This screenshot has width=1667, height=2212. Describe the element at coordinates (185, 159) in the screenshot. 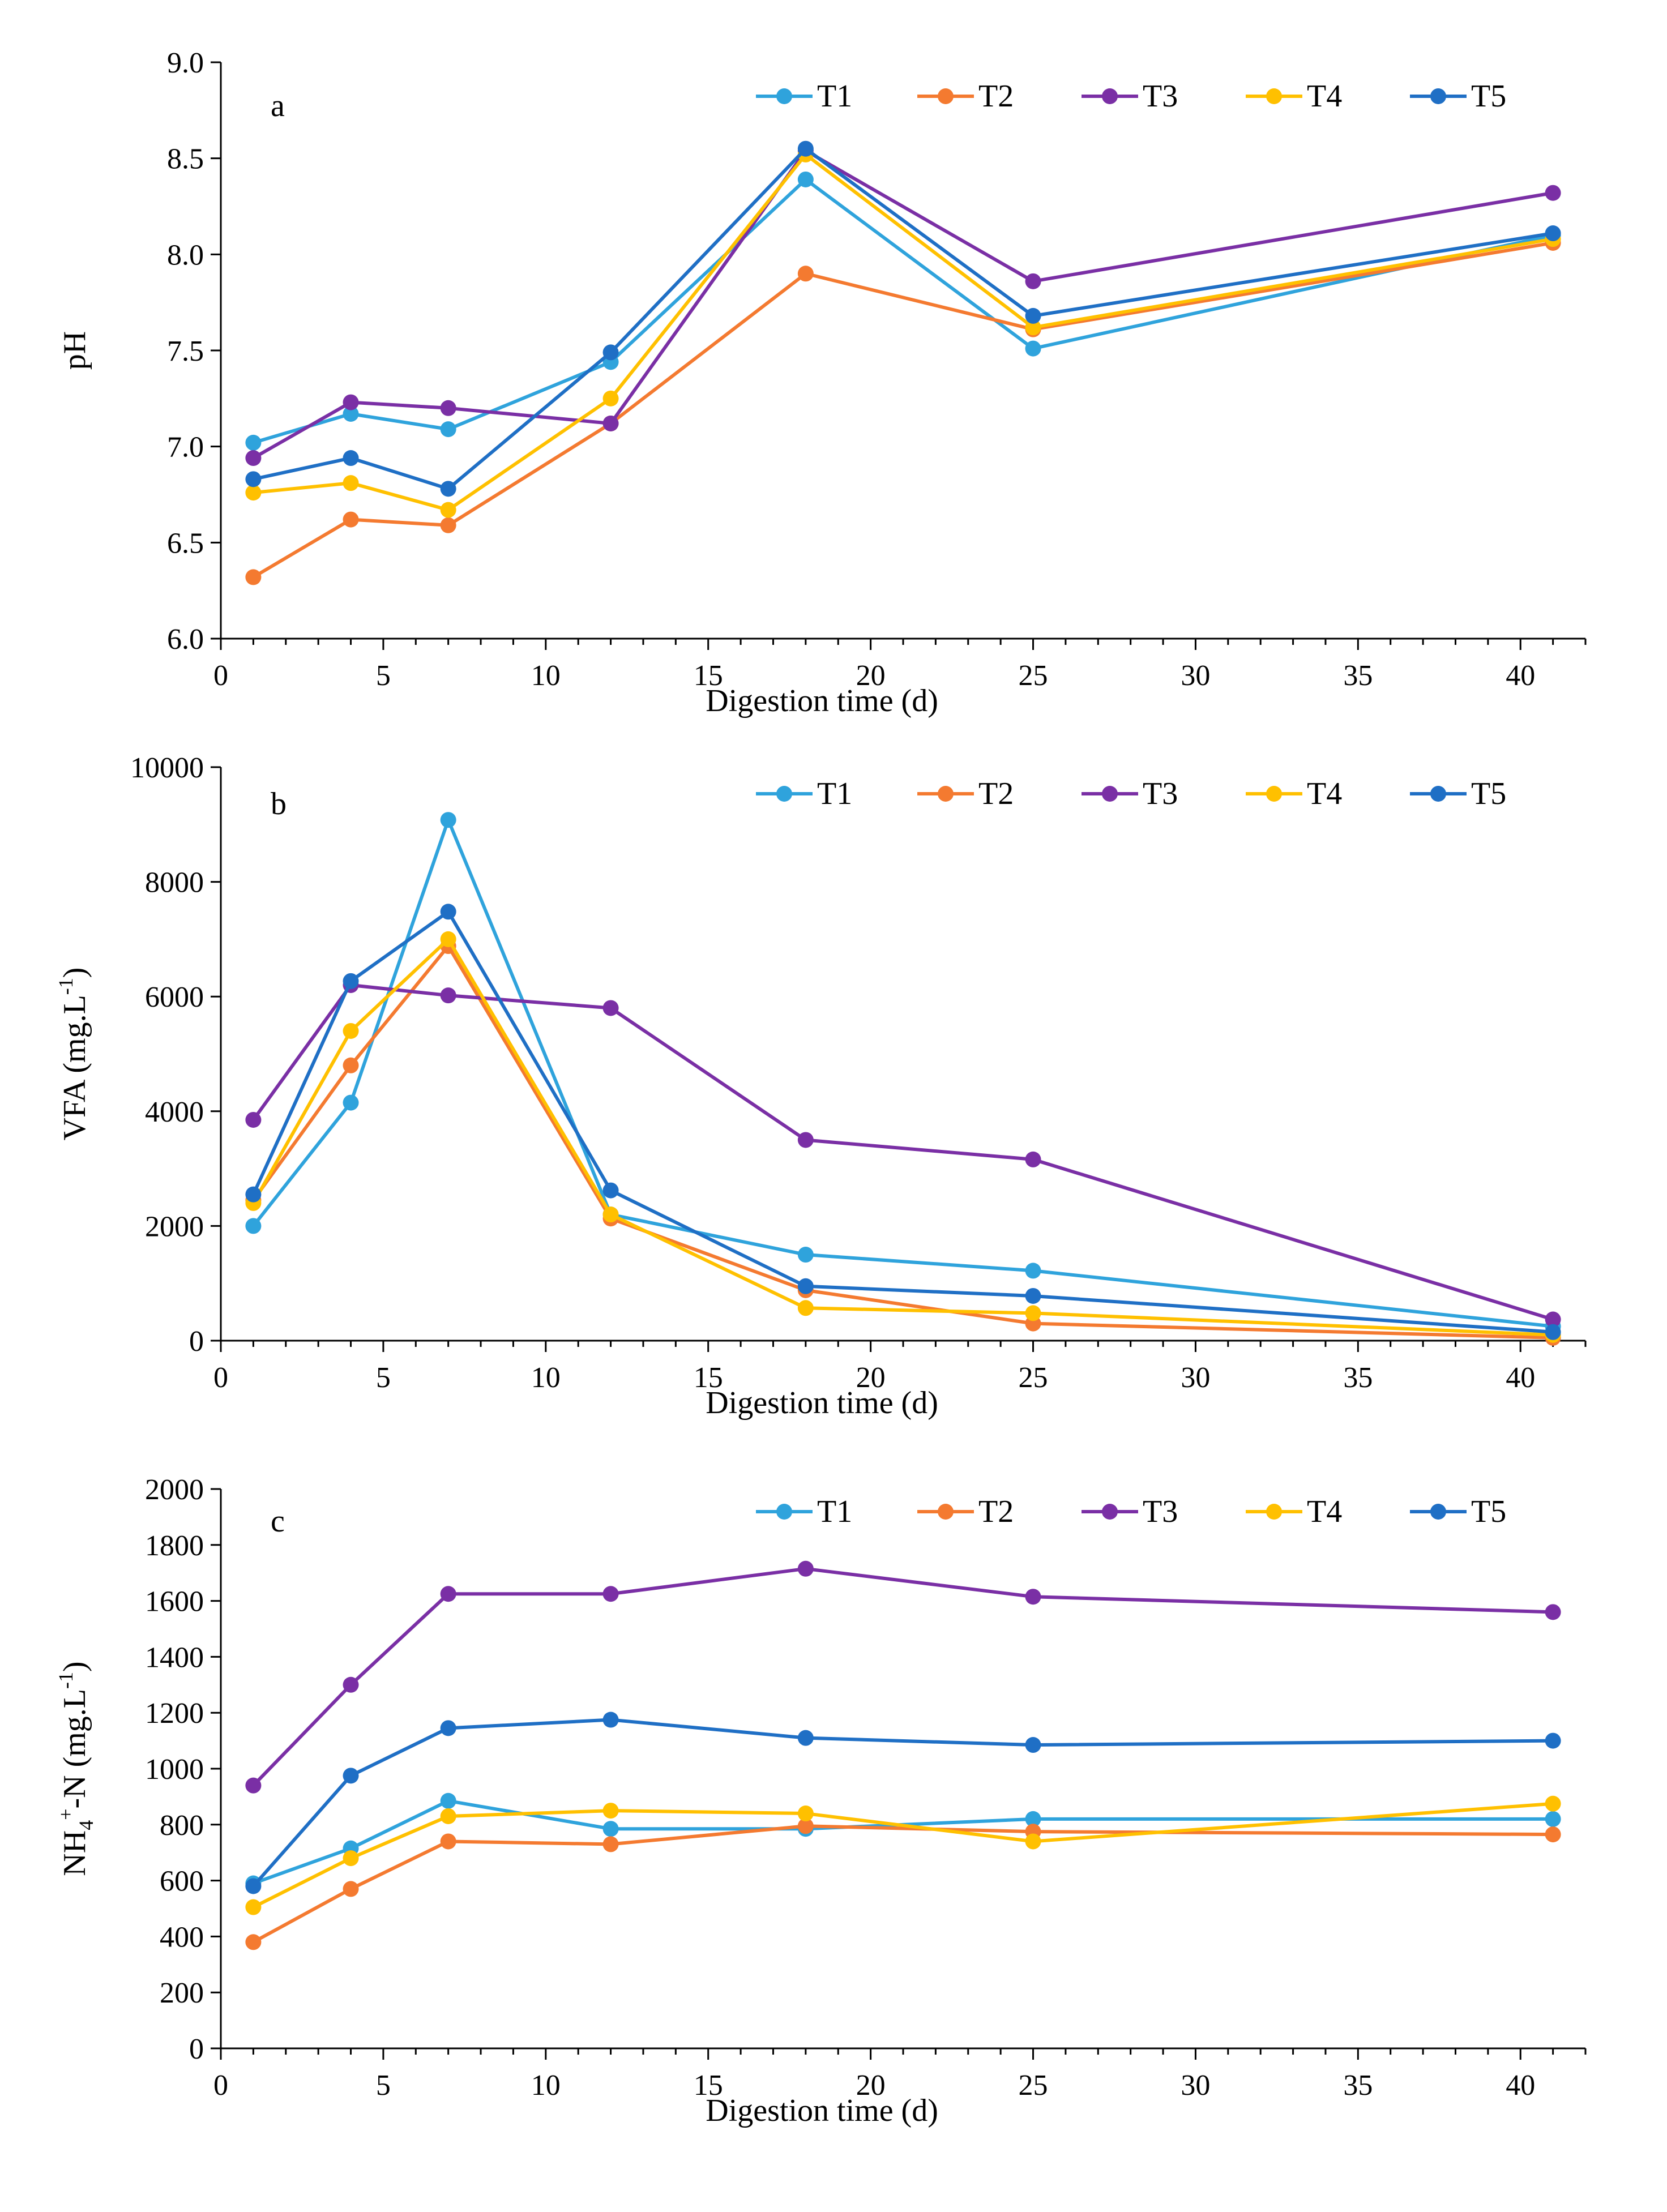

I see `y-tick-label: 8.5` at that location.